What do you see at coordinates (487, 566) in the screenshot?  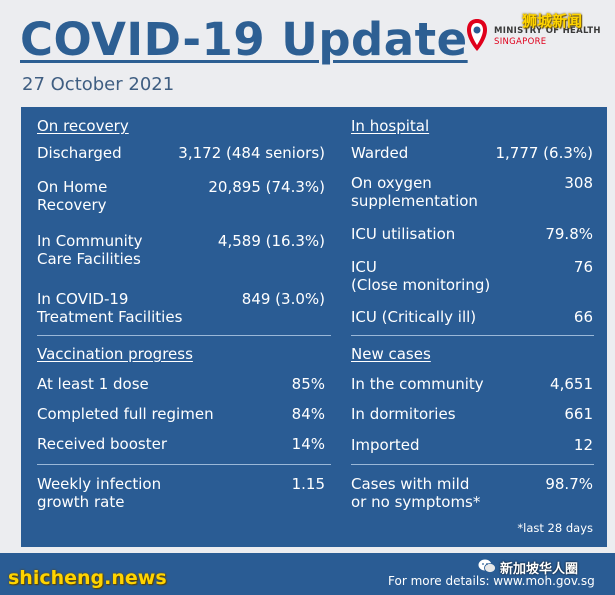 I see `wechat-icon` at bounding box center [487, 566].